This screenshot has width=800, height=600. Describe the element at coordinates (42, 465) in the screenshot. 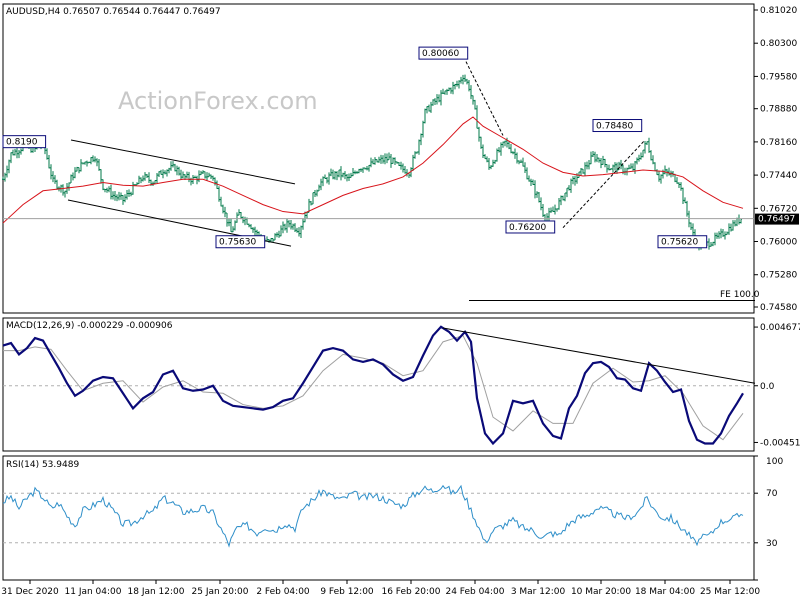

I see `rsi-label: RSI(14) 53.9489` at that location.